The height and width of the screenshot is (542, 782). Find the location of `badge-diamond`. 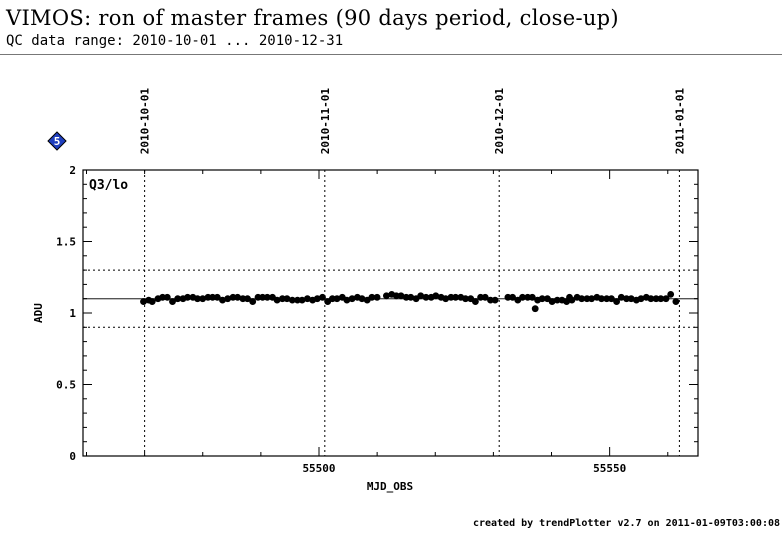

badge-diamond is located at coordinates (57, 141).